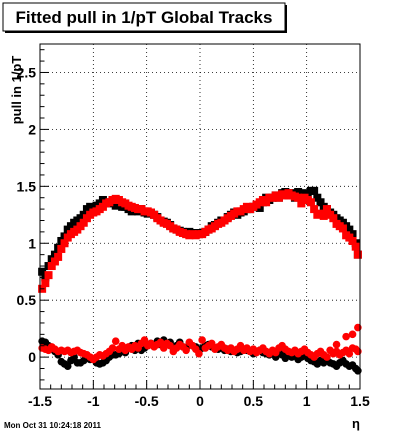 This screenshot has height=433, width=400. Describe the element at coordinates (93, 401) in the screenshot. I see `x-tick-label: -1` at that location.